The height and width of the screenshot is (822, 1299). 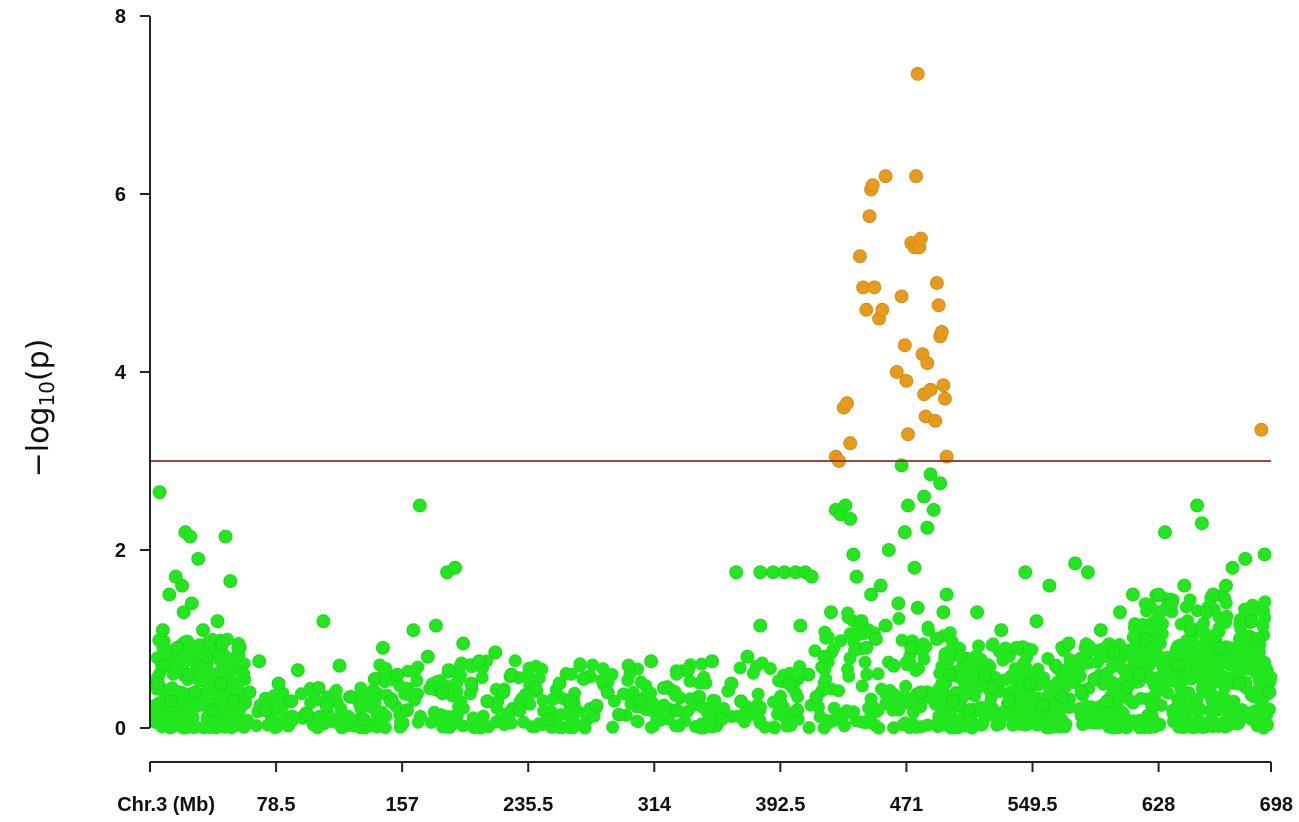 What do you see at coordinates (47, 393) in the screenshot?
I see `y-axis-title-subscript: 10` at bounding box center [47, 393].